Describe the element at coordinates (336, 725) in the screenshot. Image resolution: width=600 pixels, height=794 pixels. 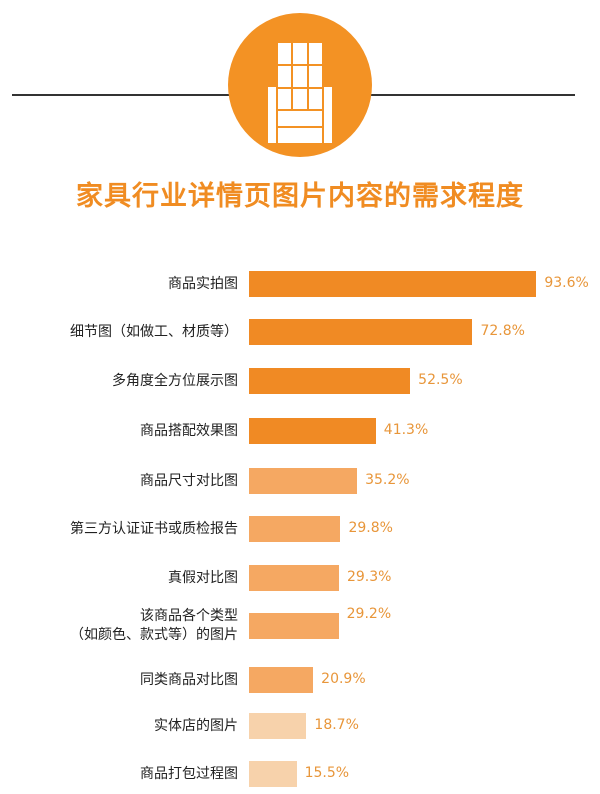
I see `value-label: 18.7%` at that location.